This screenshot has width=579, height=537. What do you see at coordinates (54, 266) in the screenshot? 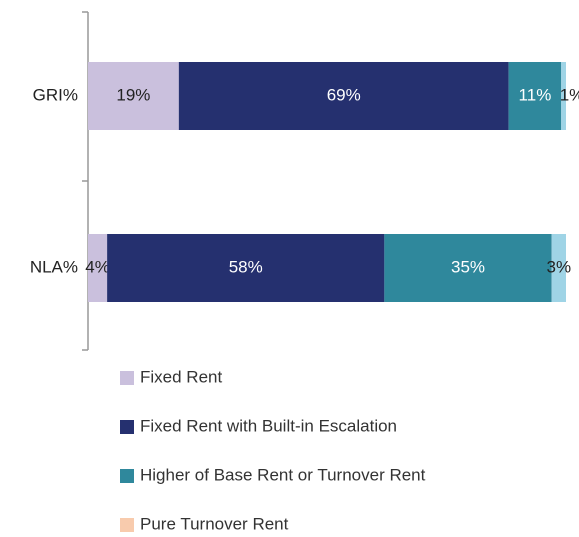
I see `y-tick-label: NLA%` at bounding box center [54, 266].